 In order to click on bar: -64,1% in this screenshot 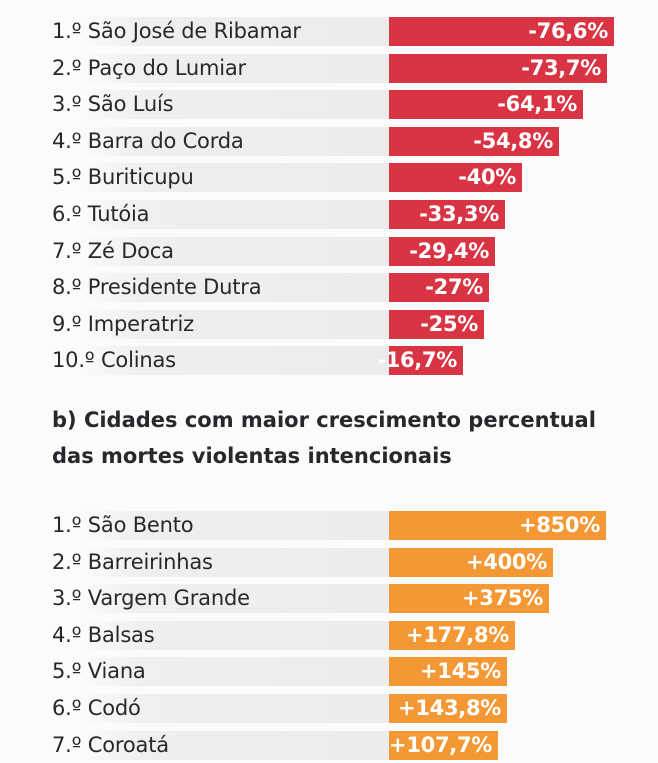, I will do `click(486, 105)`.